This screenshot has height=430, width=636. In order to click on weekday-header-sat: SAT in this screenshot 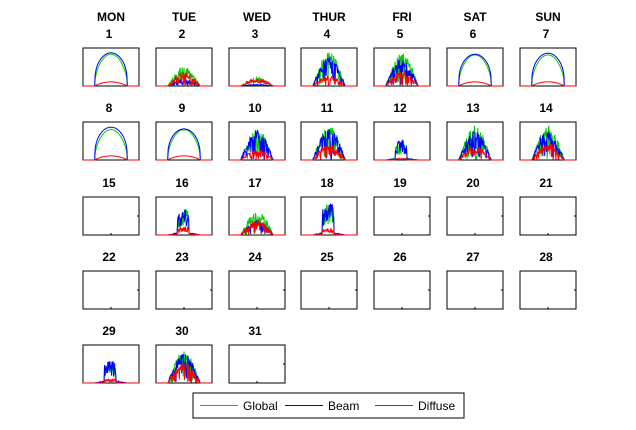, I will do `click(475, 17)`.